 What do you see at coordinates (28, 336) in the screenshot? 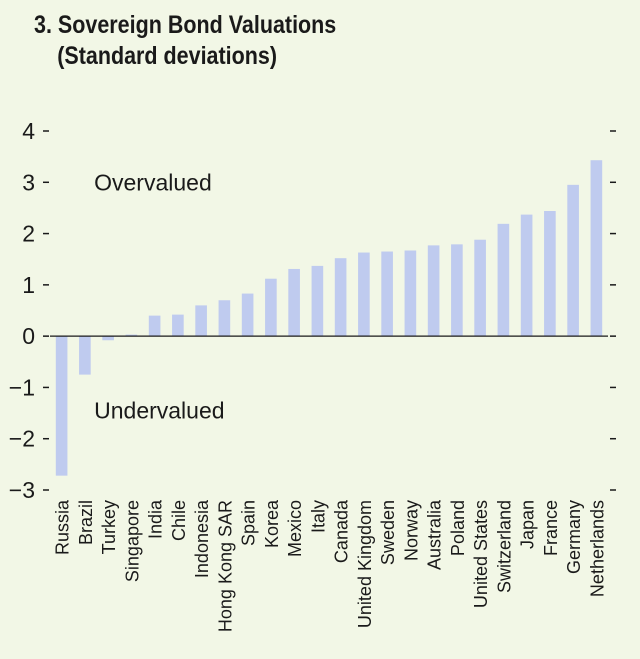
I see `y-tick-label: 0` at bounding box center [28, 336].